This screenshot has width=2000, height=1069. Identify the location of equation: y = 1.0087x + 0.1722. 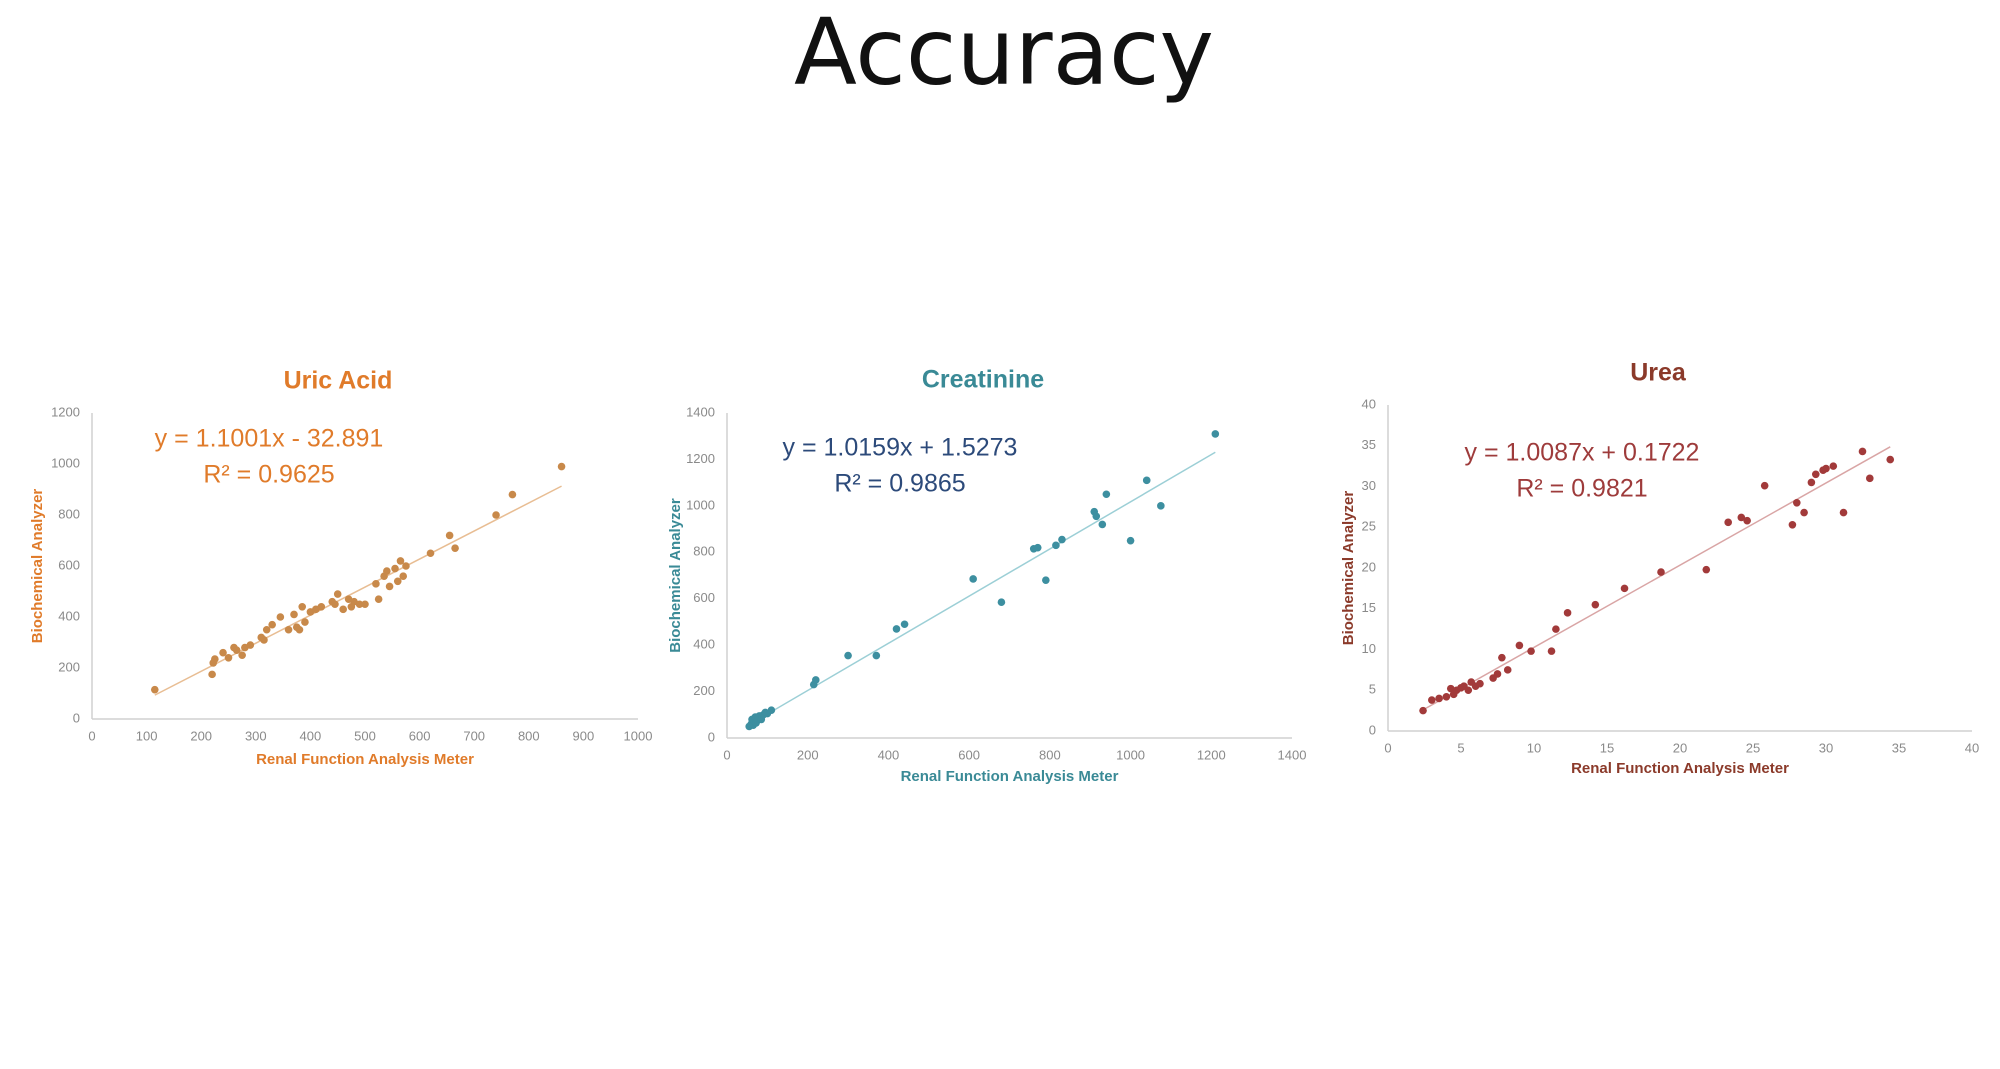
(1582, 453).